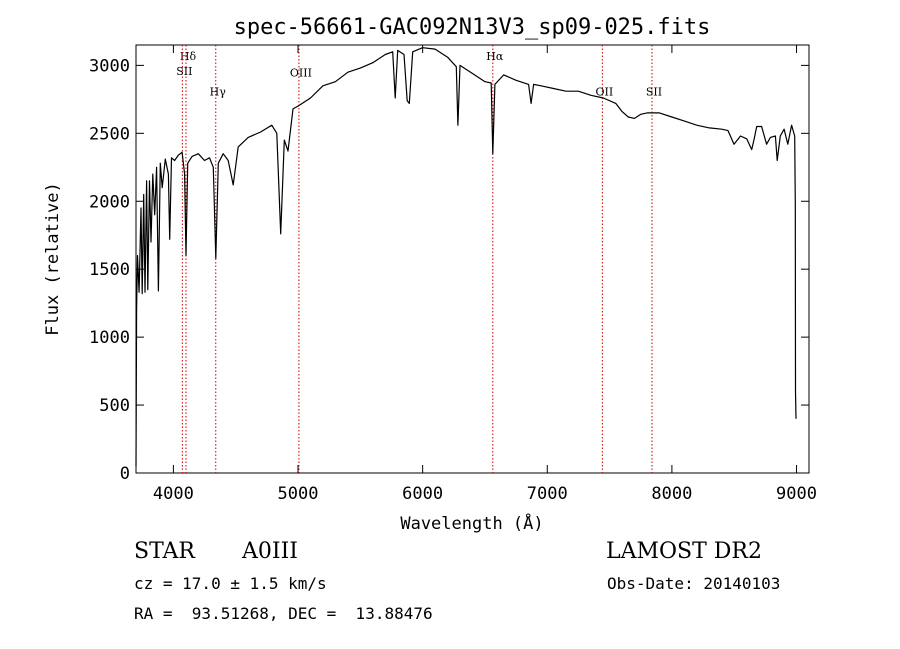  I want to click on line-marker-label: OIII, so click(301, 72).